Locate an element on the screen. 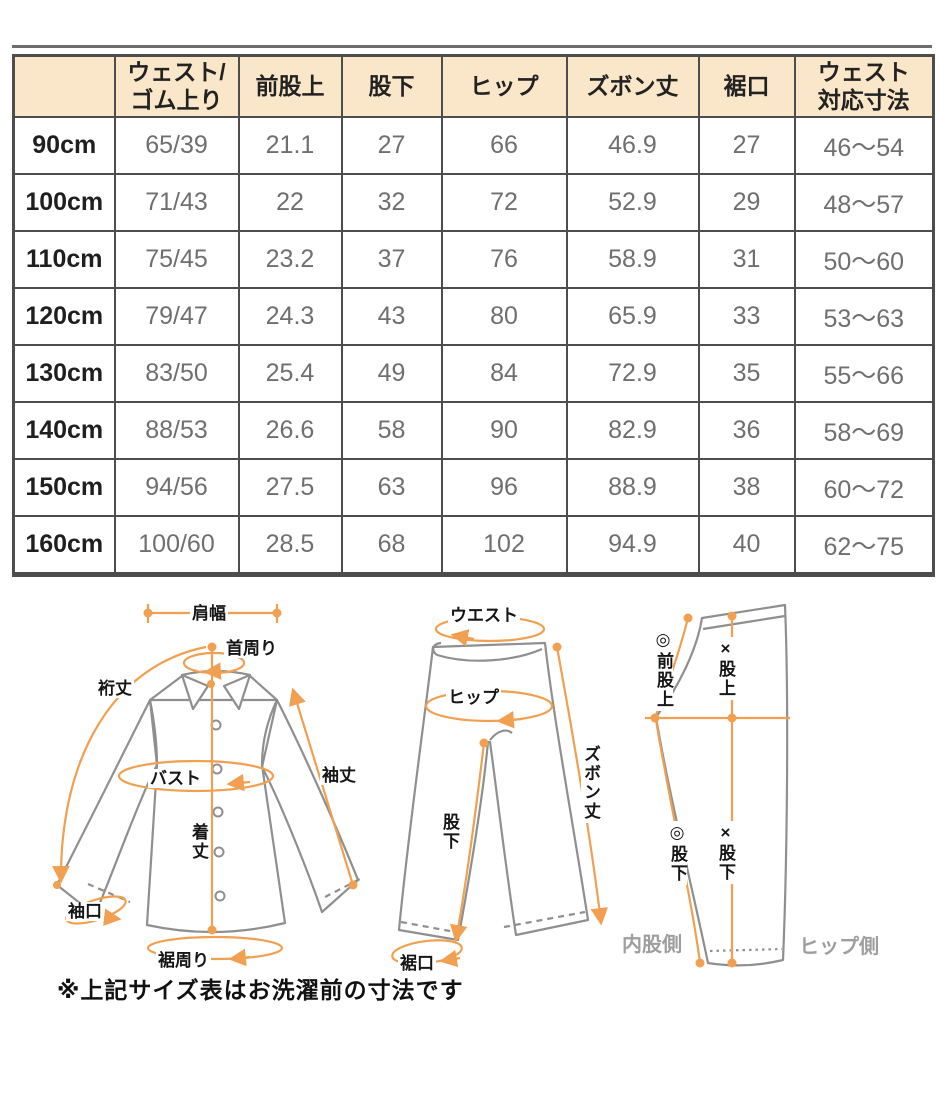 The height and width of the screenshot is (1093, 940). value-cell: 27.5 is located at coordinates (290, 487).